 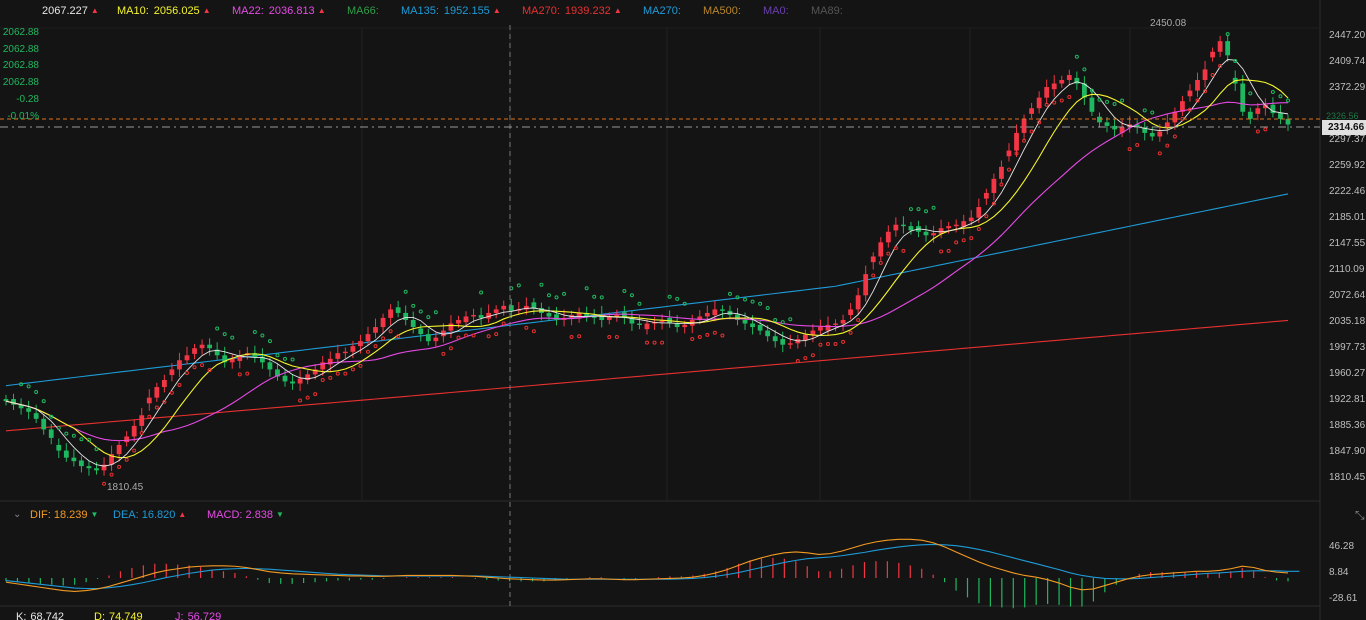 I want to click on macd-arrow: ▼, so click(x=280, y=514).